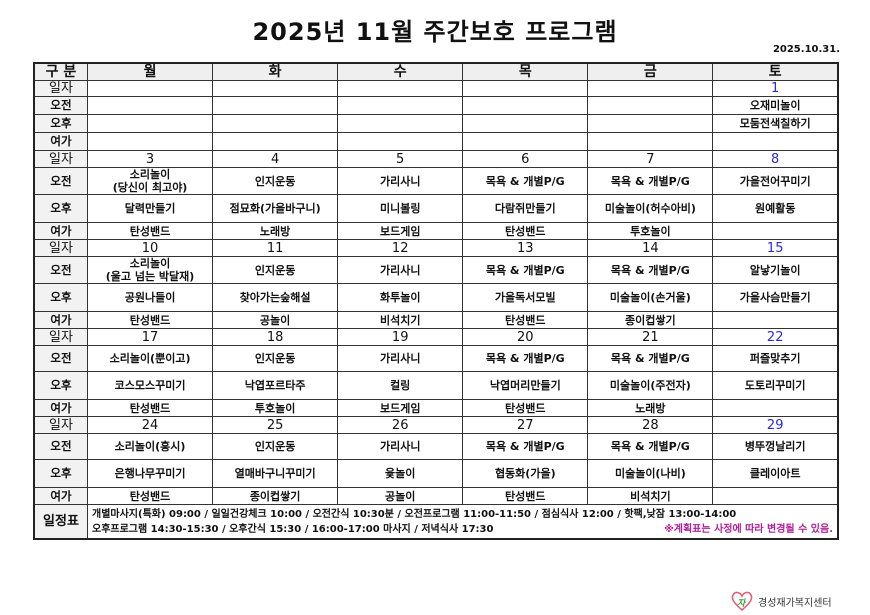 The image size is (870, 615). What do you see at coordinates (650, 159) in the screenshot?
I see `date-cell: 7` at bounding box center [650, 159].